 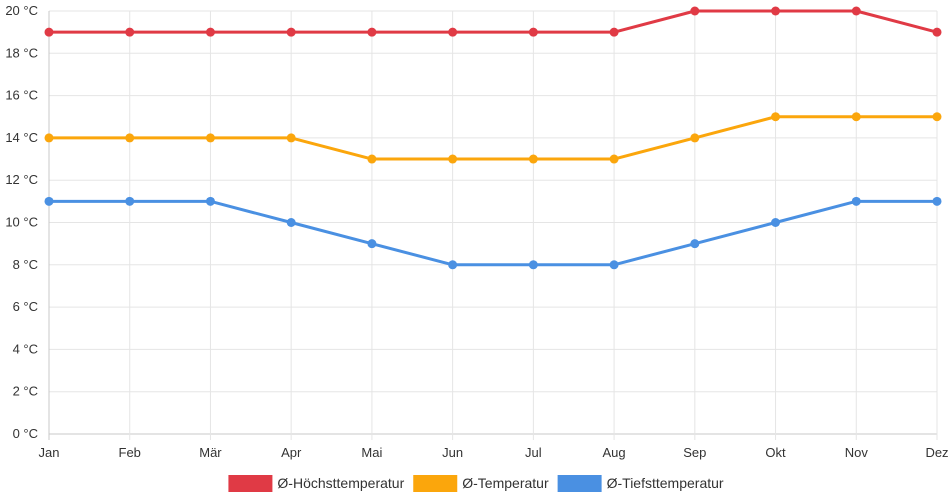 I want to click on x-tick-label: Sep, so click(x=694, y=452).